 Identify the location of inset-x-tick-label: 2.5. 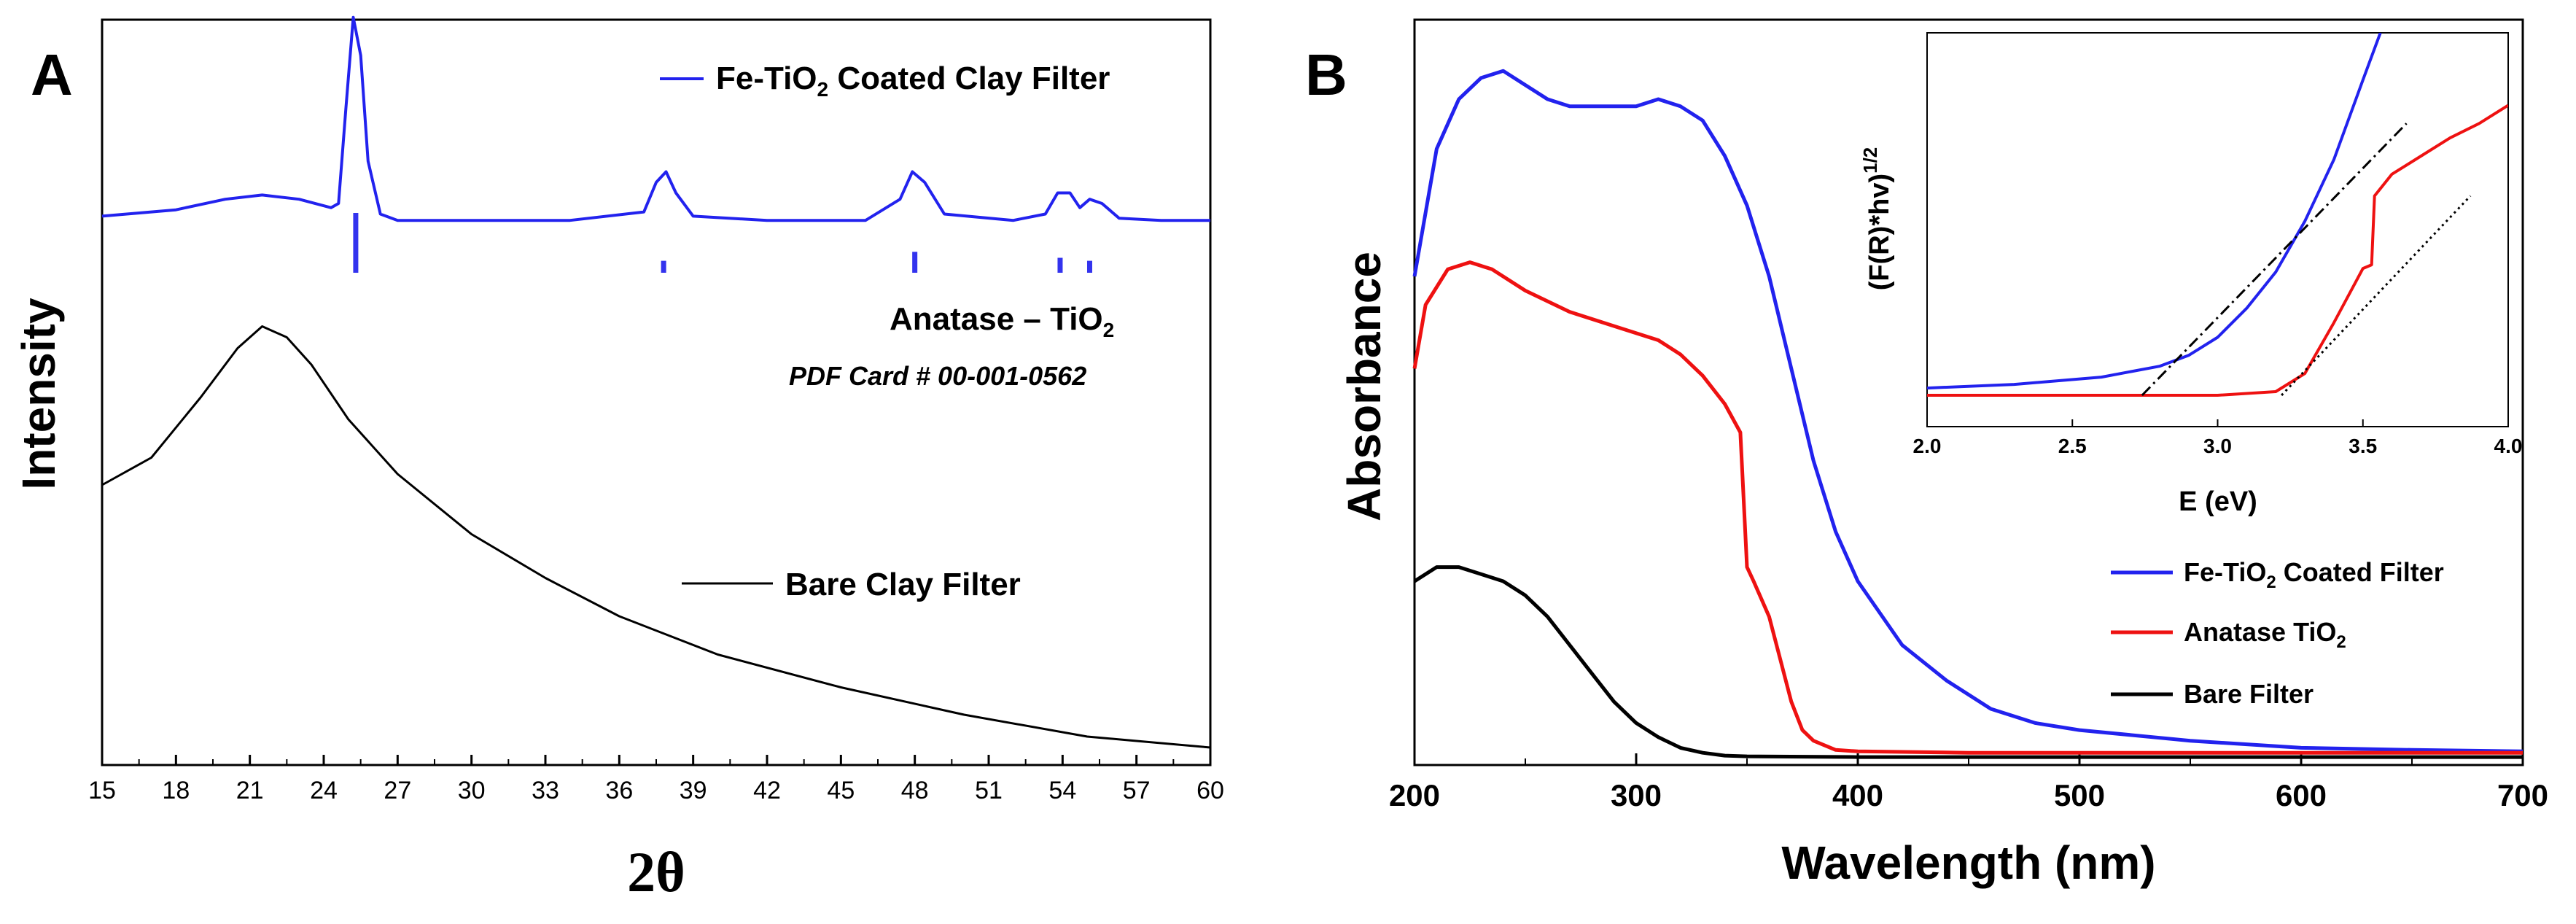
(2072, 446).